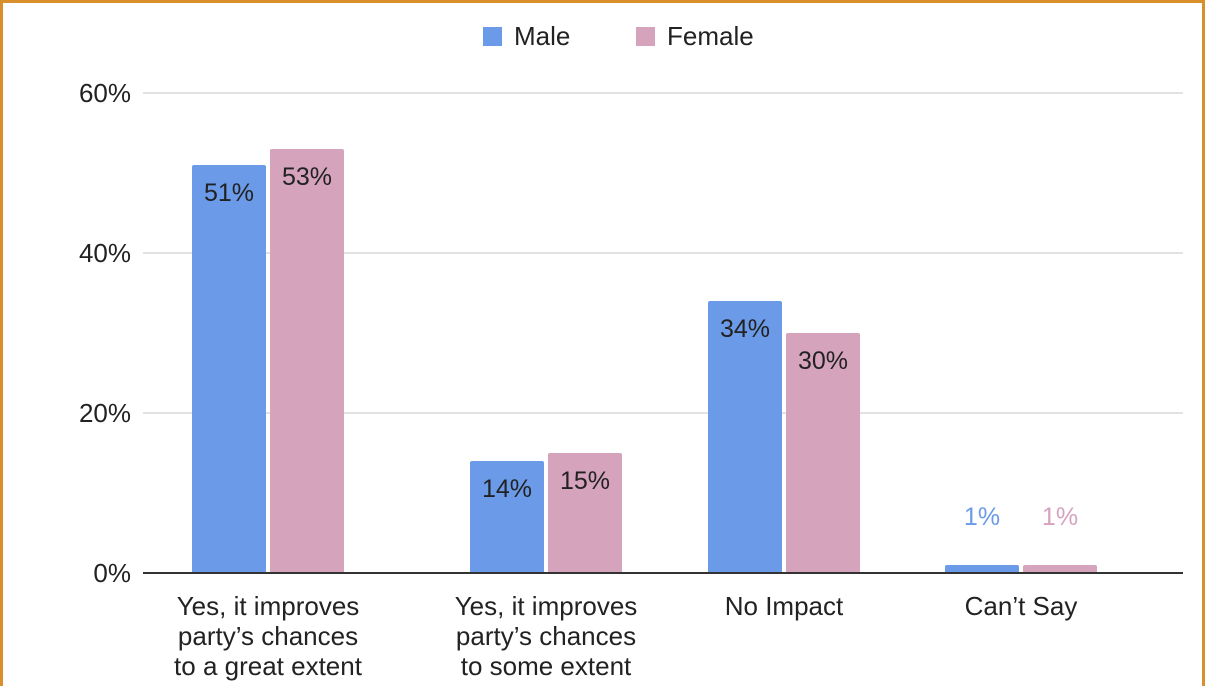 This screenshot has width=1205, height=686. I want to click on y-tick-label: 0%, so click(112, 573).